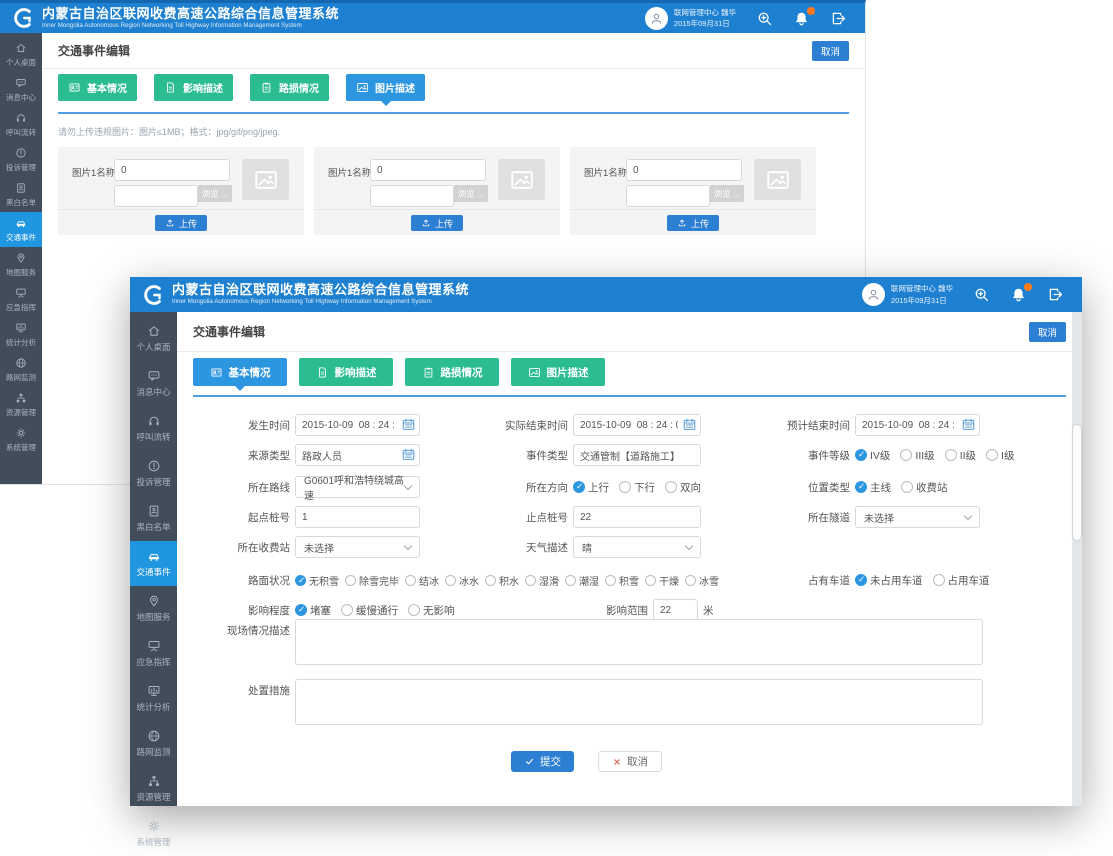 The height and width of the screenshot is (856, 1113). What do you see at coordinates (917, 455) in the screenshot?
I see `radio-option: III级` at bounding box center [917, 455].